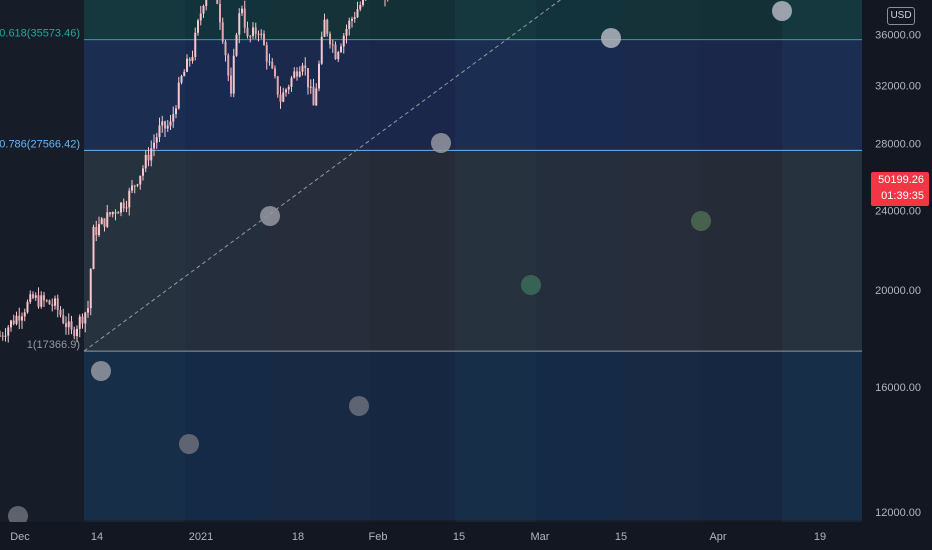  I want to click on time-axis: Dec 14 2021 18 Feb 15 Mar 15 Apr 19, so click(431, 536).